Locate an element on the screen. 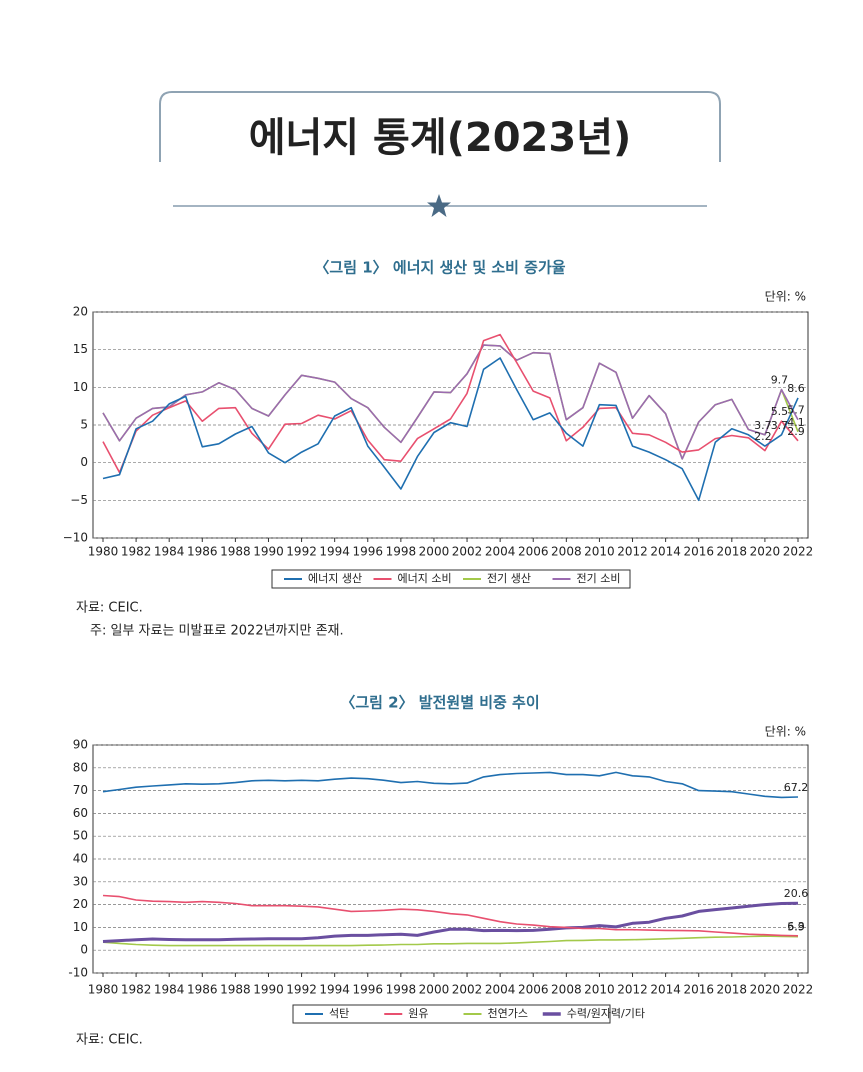  footnote: 주: 일부 자료는 미발표로 2022년까지만 존재. is located at coordinates (217, 631).